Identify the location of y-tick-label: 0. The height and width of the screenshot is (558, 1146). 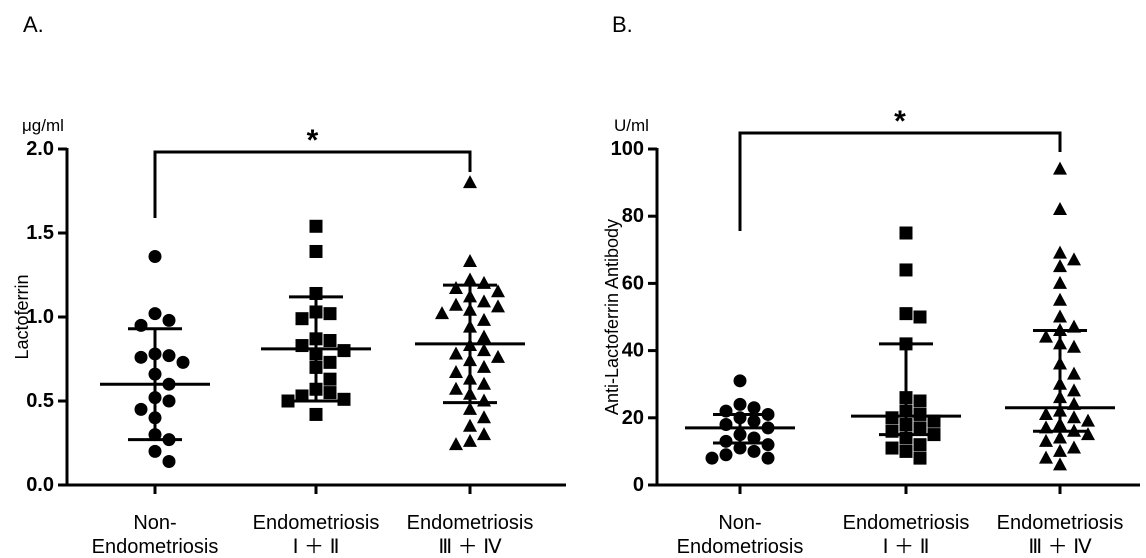
(638, 485).